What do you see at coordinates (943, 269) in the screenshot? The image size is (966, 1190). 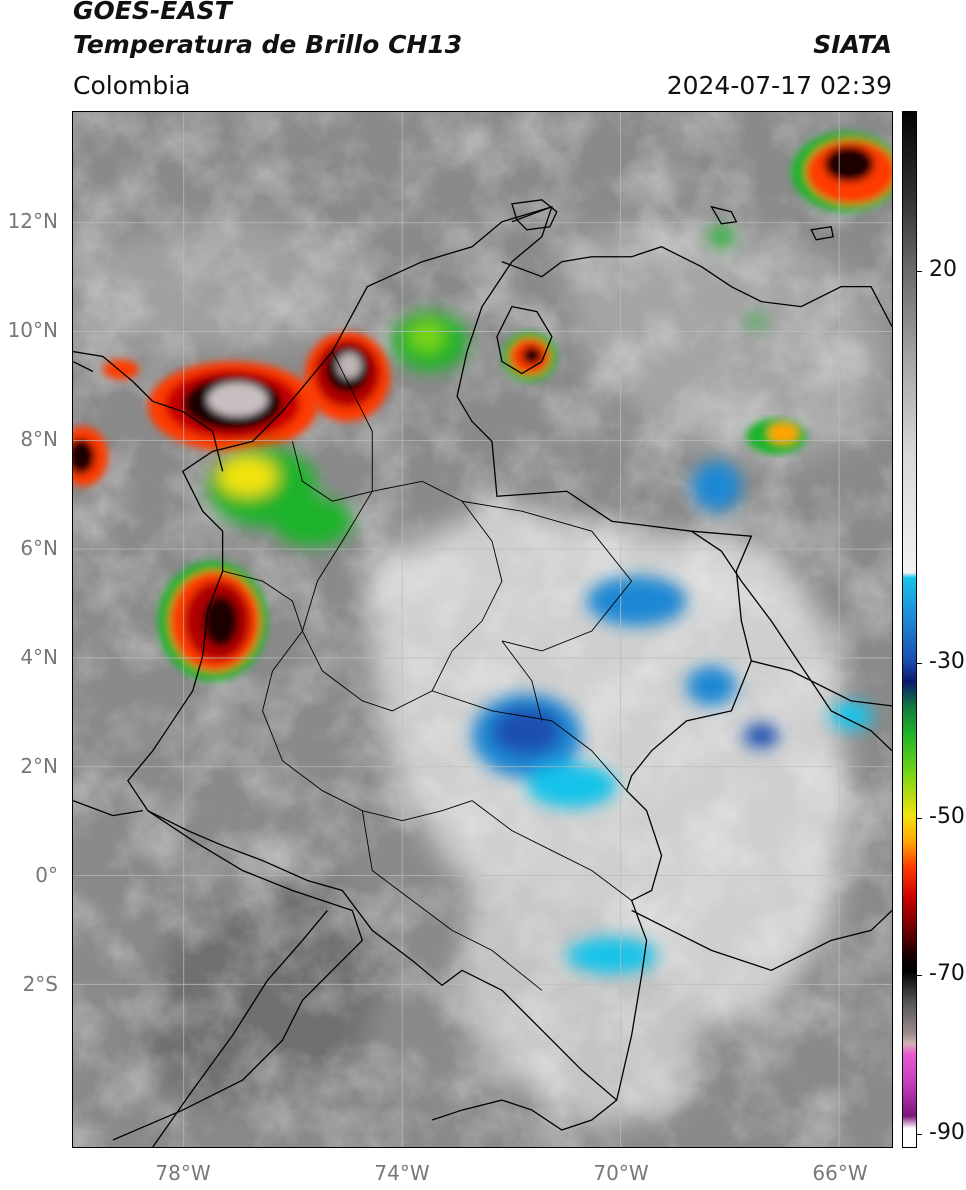 I see `colorbar-label-20: 20` at bounding box center [943, 269].